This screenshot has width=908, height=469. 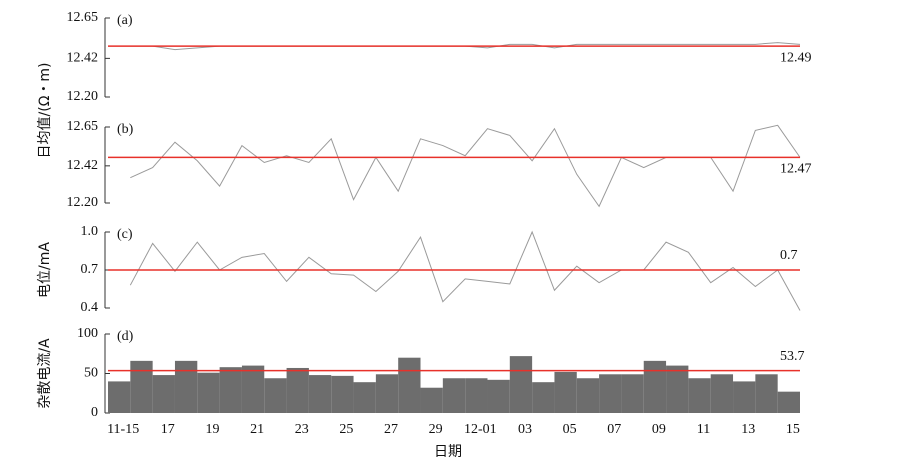 What do you see at coordinates (789, 255) in the screenshot?
I see `reference-label: 0.7` at bounding box center [789, 255].